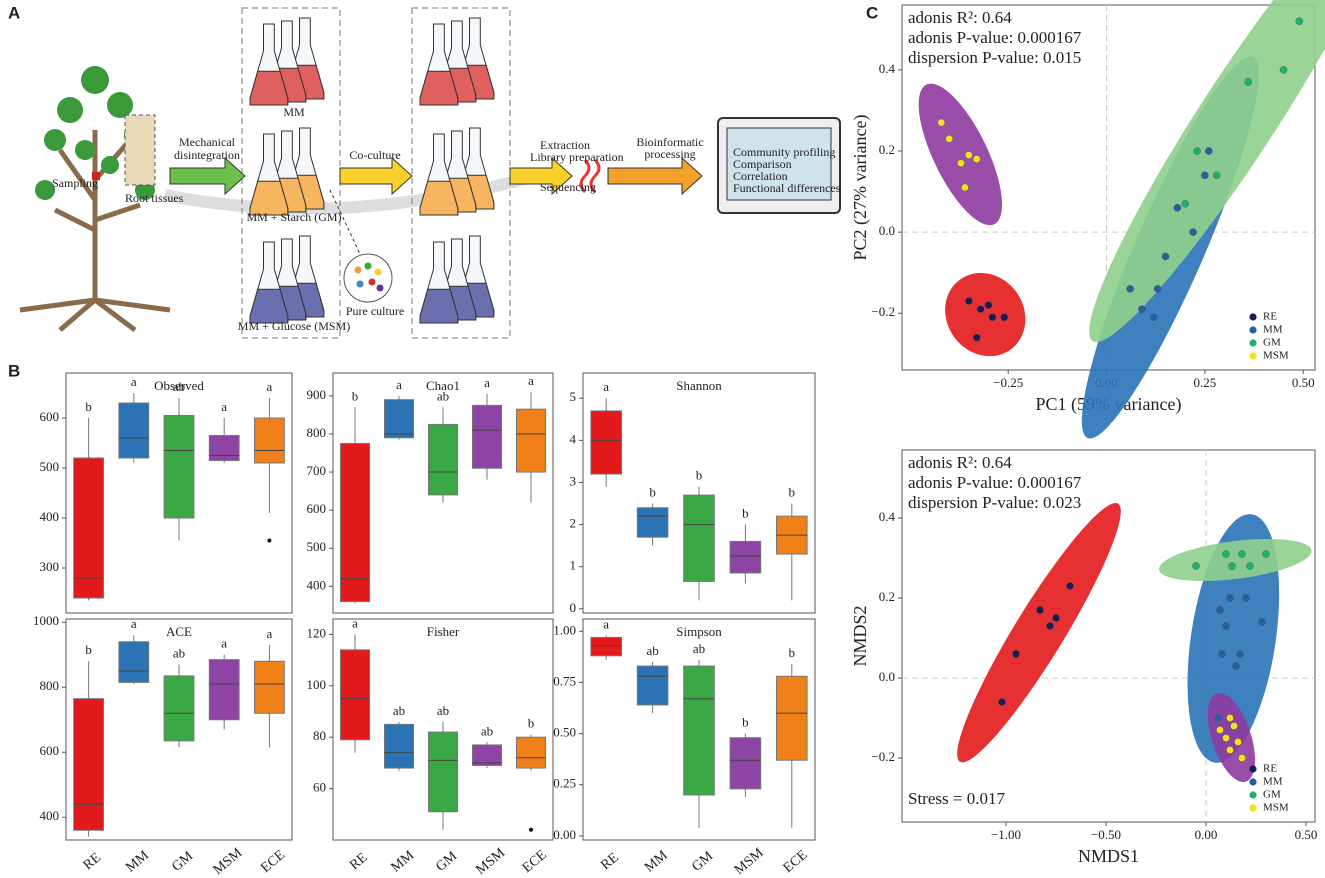  What do you see at coordinates (294, 326) in the screenshot?
I see `label: MM + Glucose (MSM)` at bounding box center [294, 326].